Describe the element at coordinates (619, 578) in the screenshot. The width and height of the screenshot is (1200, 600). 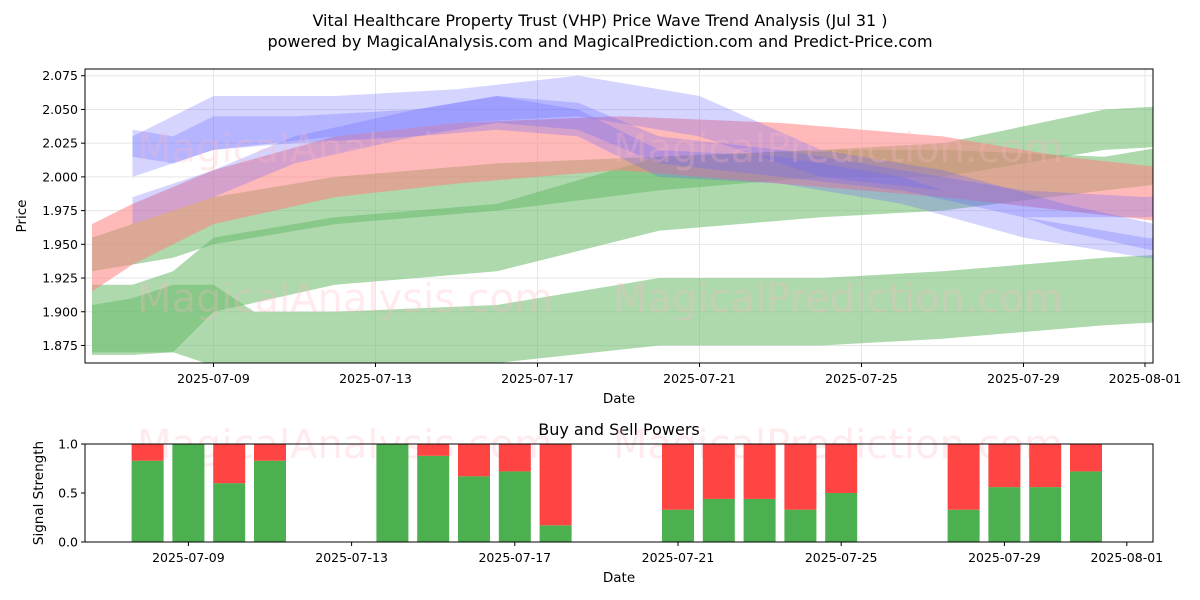
I see `signal-x-axis-label: Date` at that location.